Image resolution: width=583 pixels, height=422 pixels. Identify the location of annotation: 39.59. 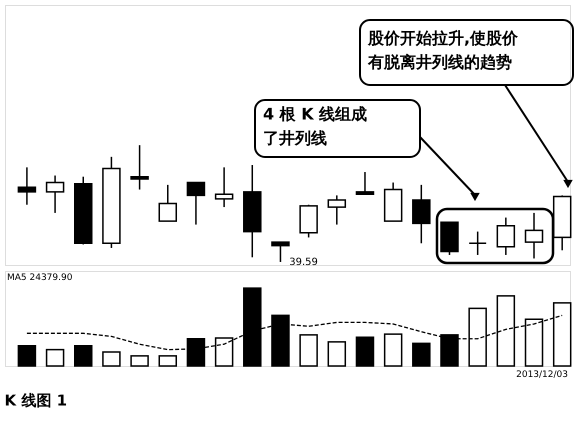
(303, 262).